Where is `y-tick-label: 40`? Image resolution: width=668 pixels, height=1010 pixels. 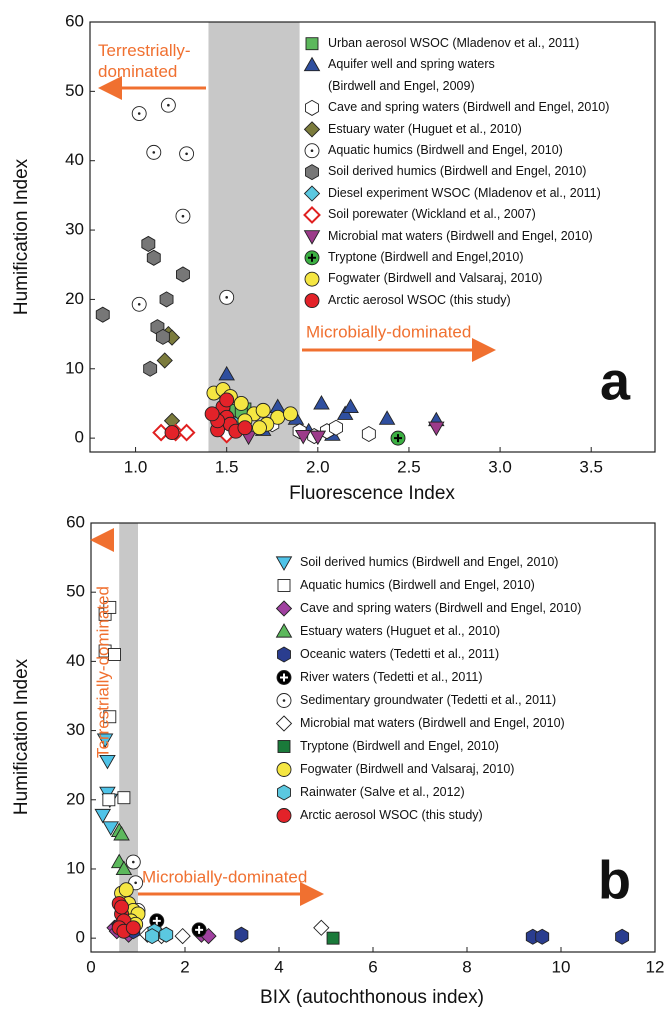
y-tick-label: 40 is located at coordinates (75, 660).